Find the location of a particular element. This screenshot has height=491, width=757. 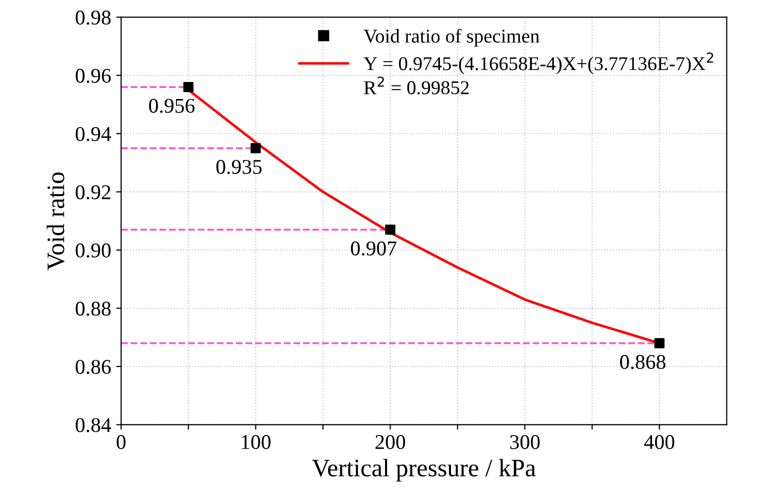

x-tick-label: 400 is located at coordinates (659, 442).